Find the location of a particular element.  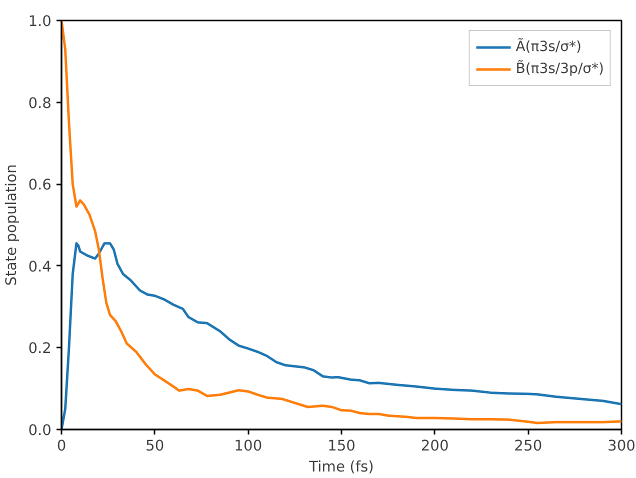

y-tick-label: 0.0 is located at coordinates (40, 430).